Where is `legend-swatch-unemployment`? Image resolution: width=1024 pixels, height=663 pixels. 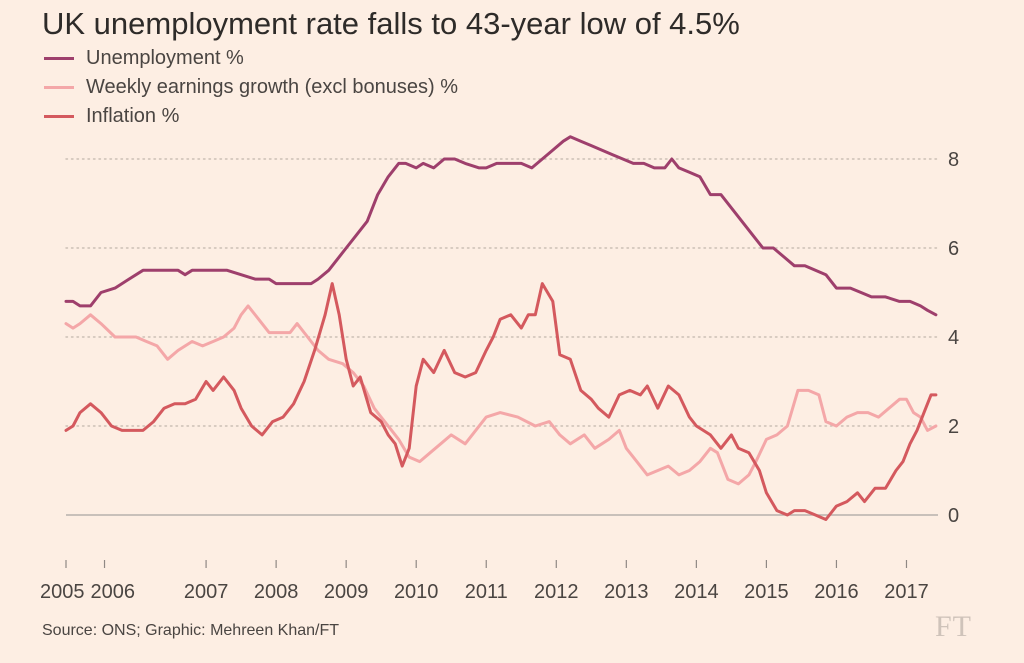 legend-swatch-unemployment is located at coordinates (59, 58).